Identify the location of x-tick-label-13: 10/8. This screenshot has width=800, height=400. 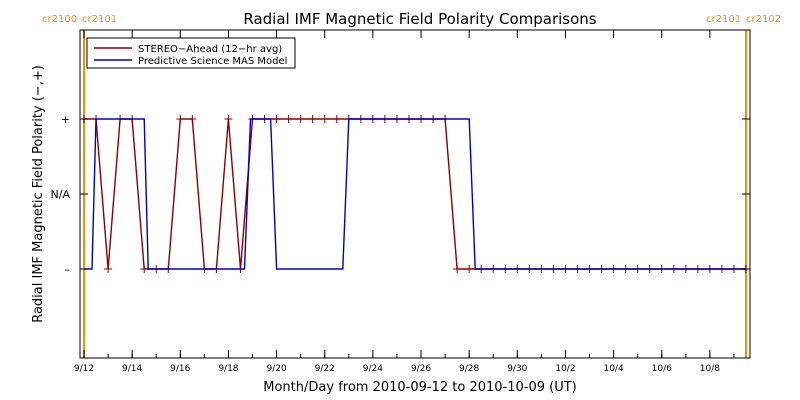
(710, 369).